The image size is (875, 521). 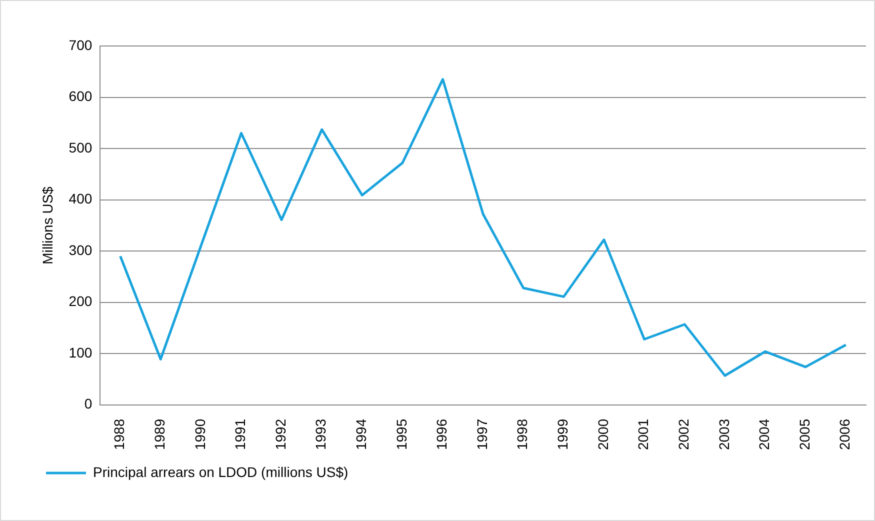 I want to click on x-tick-label: 2000, so click(x=602, y=434).